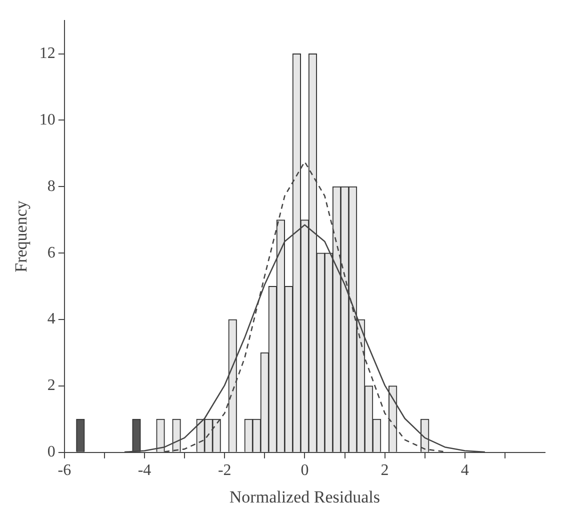  What do you see at coordinates (51, 452) in the screenshot?
I see `y-tick-label: 0` at bounding box center [51, 452].